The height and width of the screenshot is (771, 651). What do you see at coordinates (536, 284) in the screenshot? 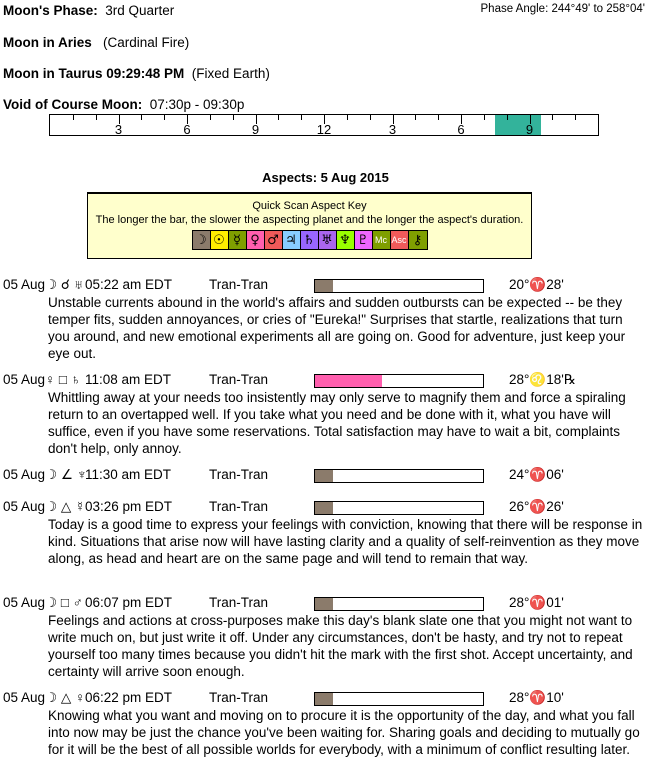
I see `aspect-position: 20°♈28'` at bounding box center [536, 284].